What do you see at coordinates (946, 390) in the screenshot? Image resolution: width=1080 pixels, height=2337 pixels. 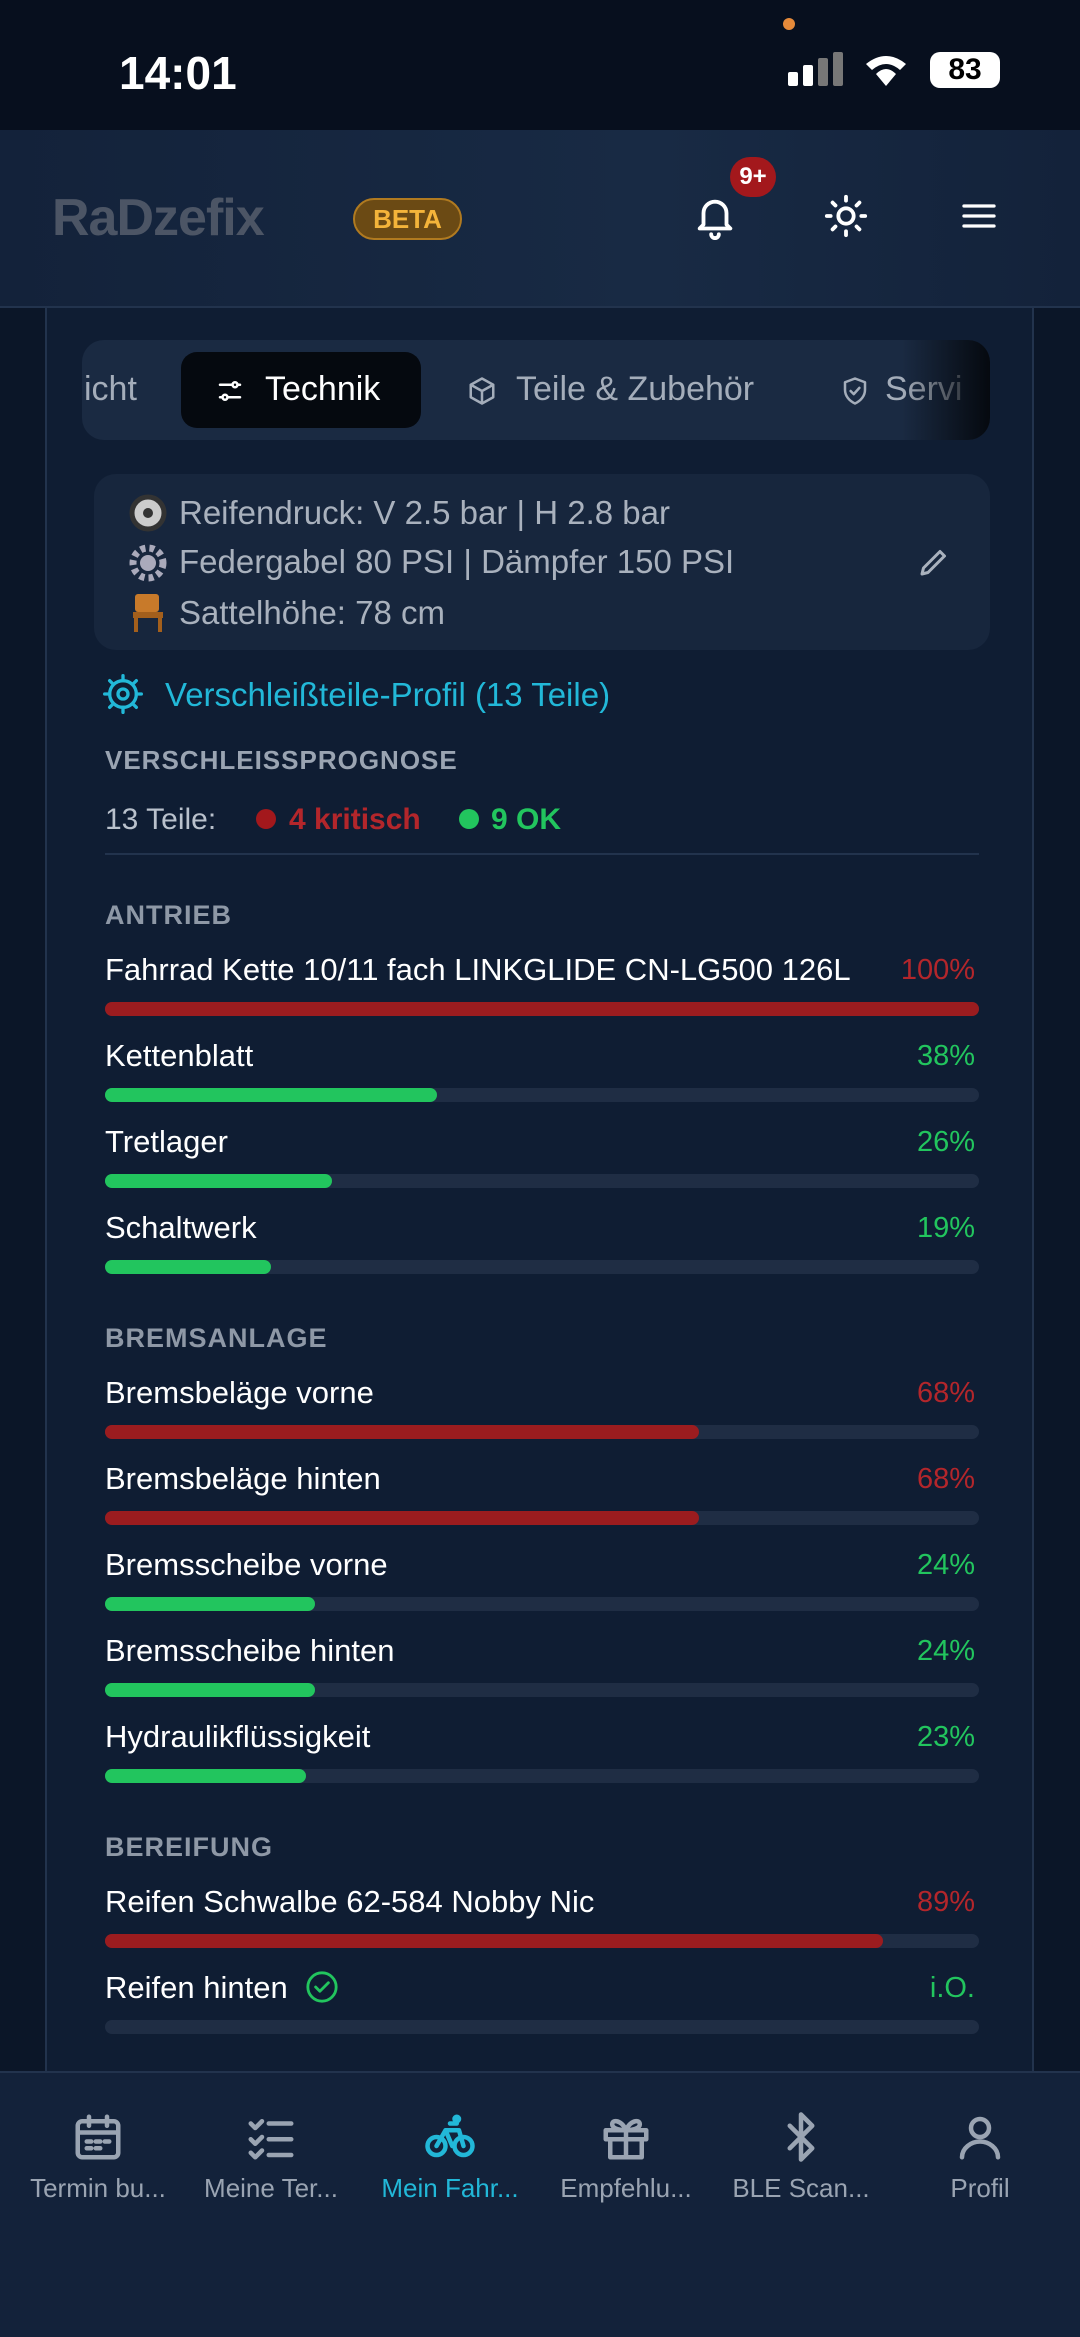 I see `fade` at bounding box center [946, 390].